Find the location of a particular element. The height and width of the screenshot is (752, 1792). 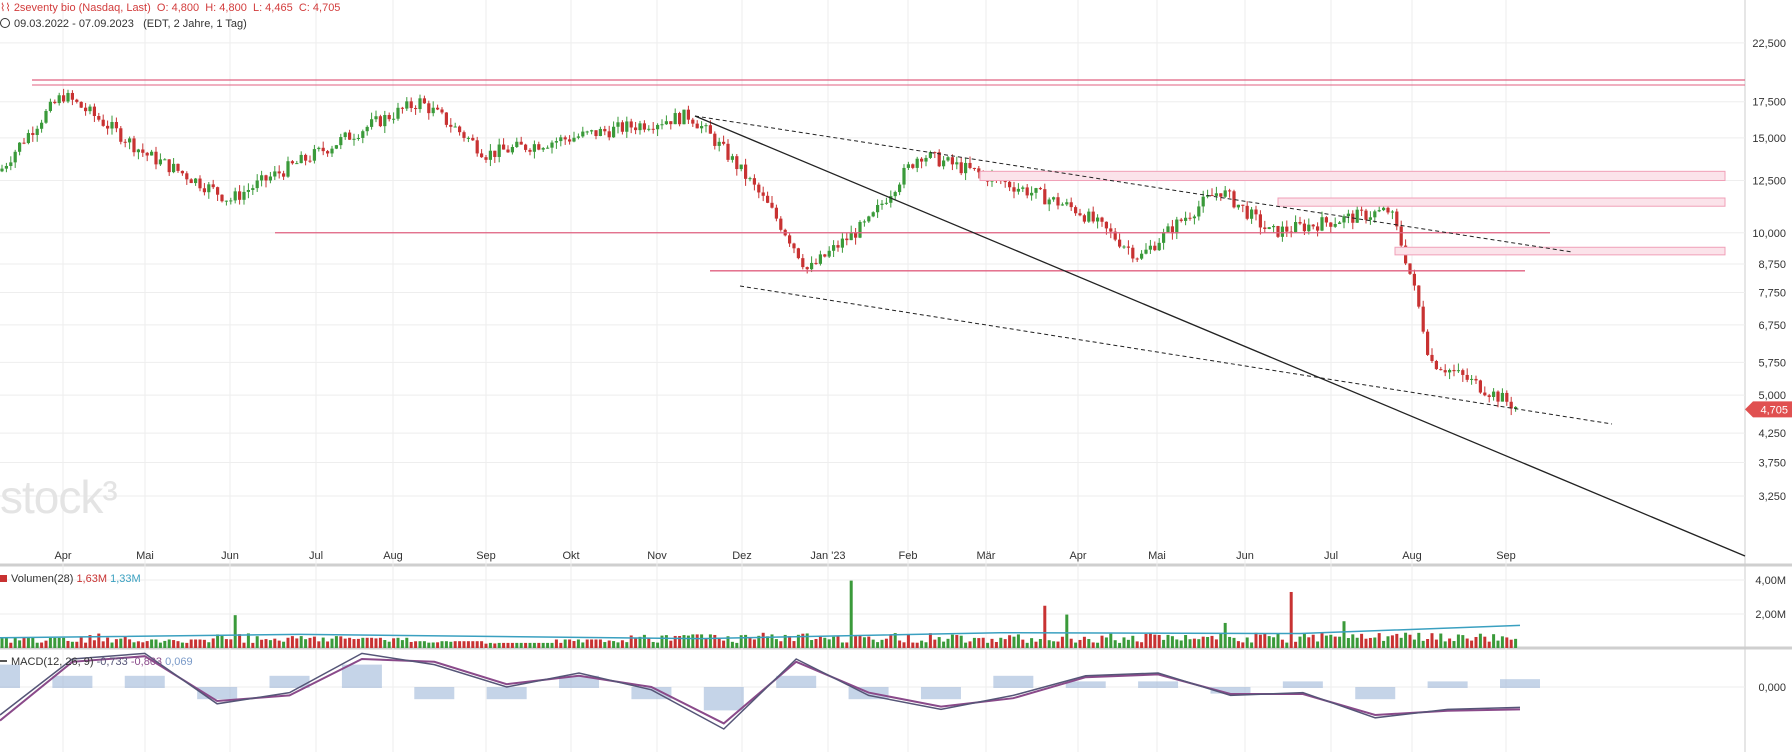

instrument-title: 2seventy bio (Nasdaq, Last) is located at coordinates (82, 8).